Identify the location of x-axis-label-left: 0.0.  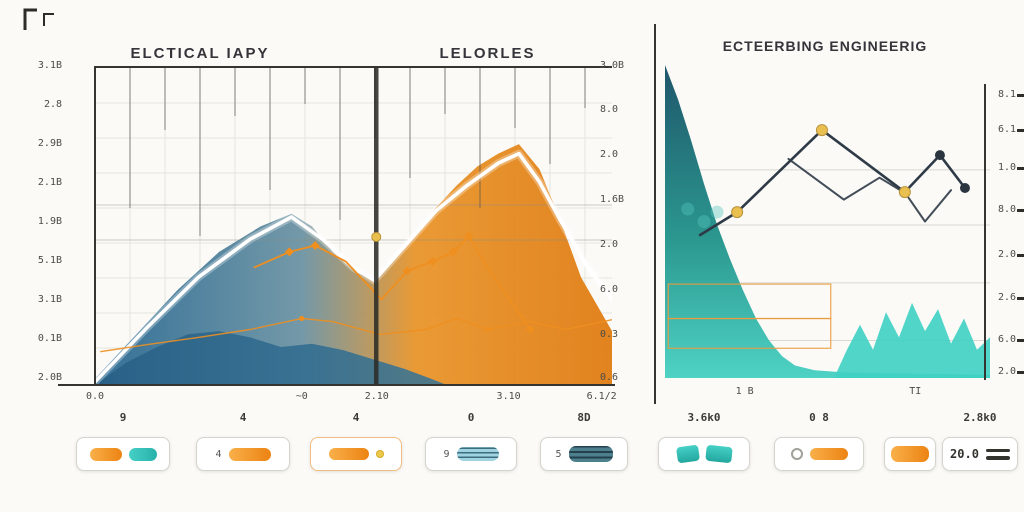
(95, 396).